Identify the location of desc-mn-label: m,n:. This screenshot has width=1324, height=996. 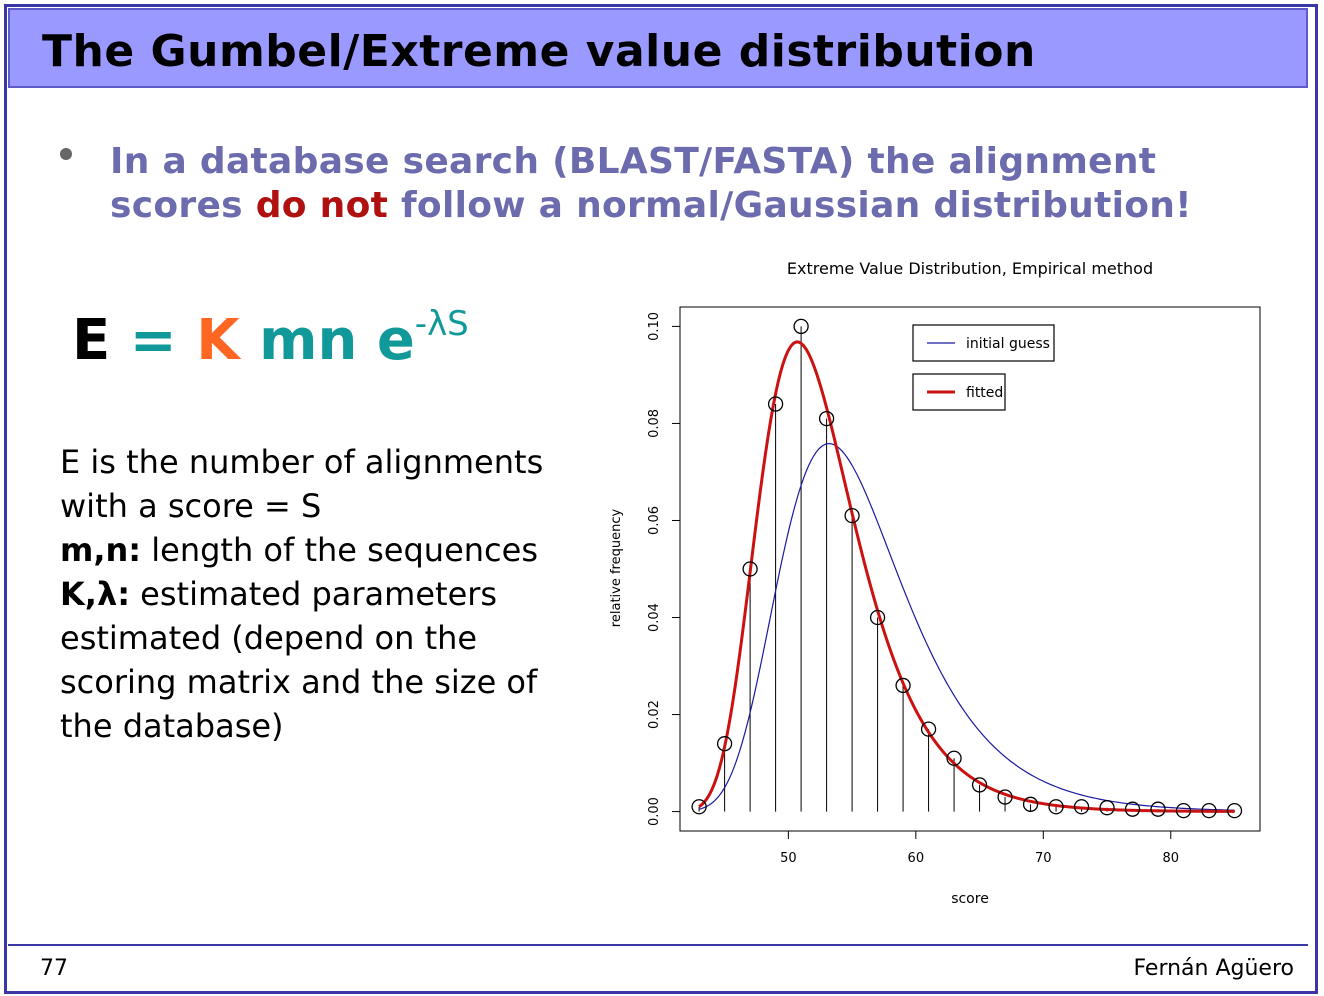
(101, 550).